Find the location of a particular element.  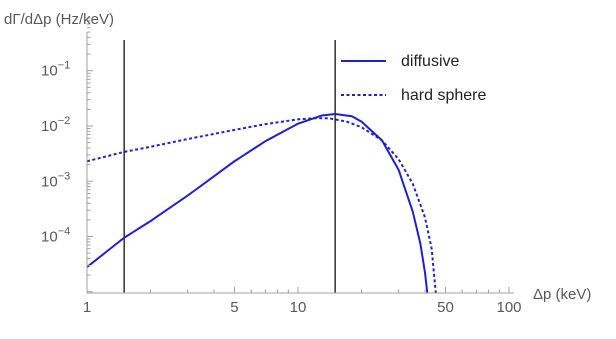

legend-label: diffusive is located at coordinates (430, 61).